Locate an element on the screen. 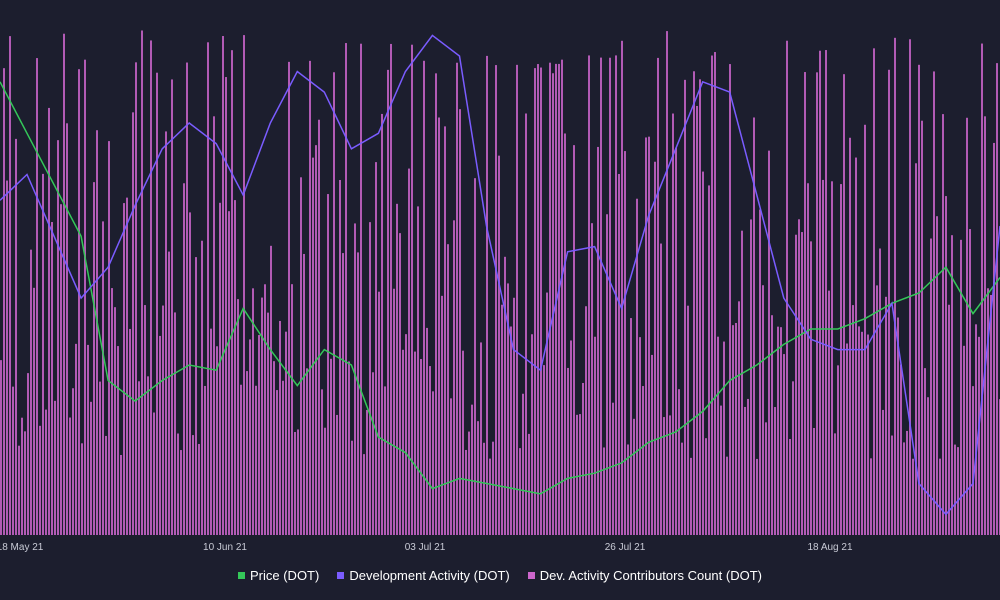 Image resolution: width=1000 pixels, height=600 pixels. legend-item-contributors: Dev. Activity Contributors Count (DOT) is located at coordinates (644, 575).